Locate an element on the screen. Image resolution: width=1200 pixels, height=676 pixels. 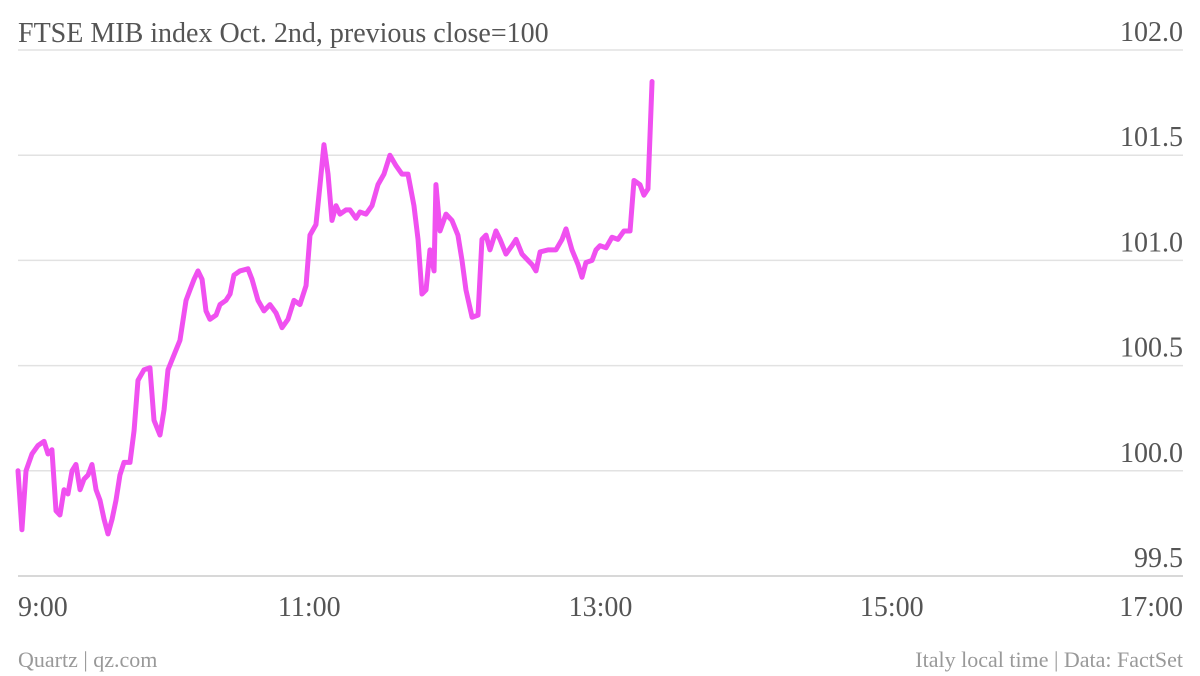
y-tick-label: 100.0 is located at coordinates (1151, 453).